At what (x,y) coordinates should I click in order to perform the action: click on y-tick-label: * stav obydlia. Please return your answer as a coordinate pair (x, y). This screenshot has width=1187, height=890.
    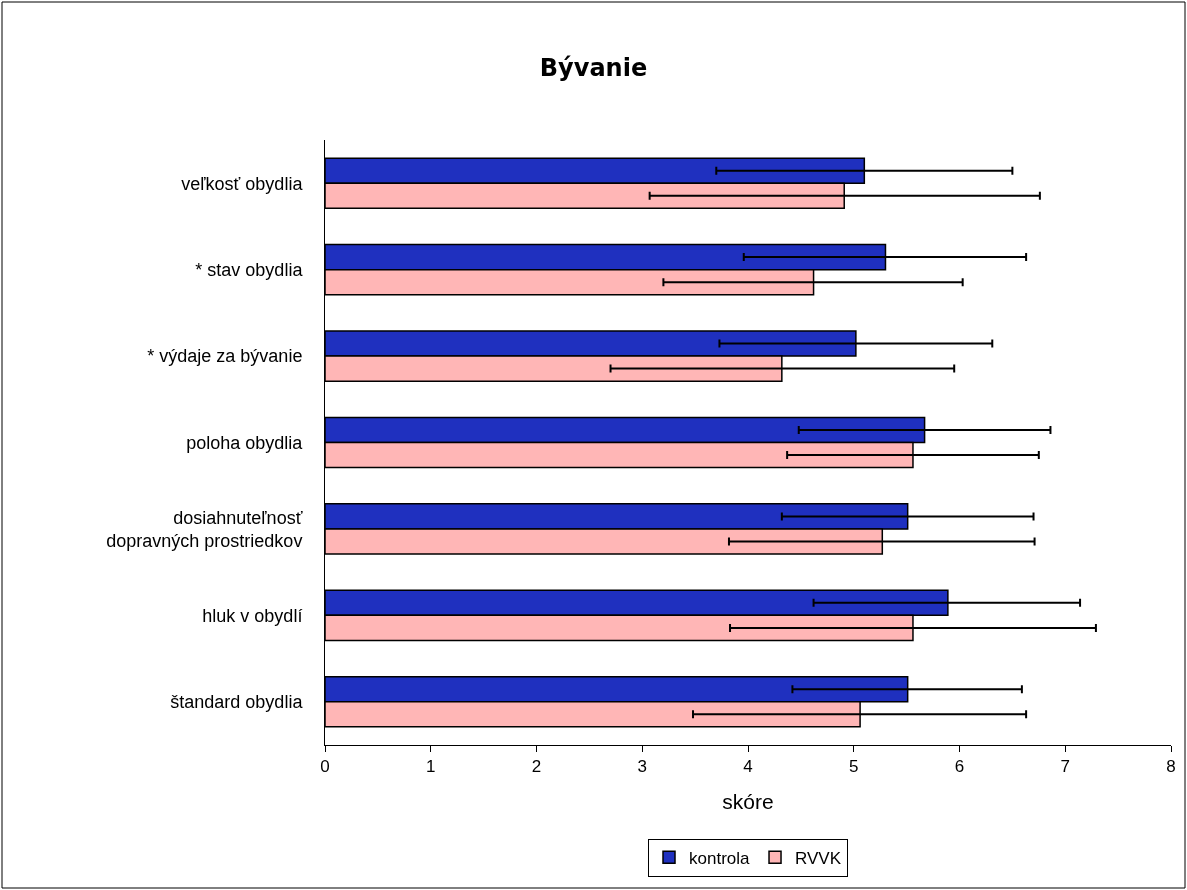
    Looking at the image, I should click on (249, 269).